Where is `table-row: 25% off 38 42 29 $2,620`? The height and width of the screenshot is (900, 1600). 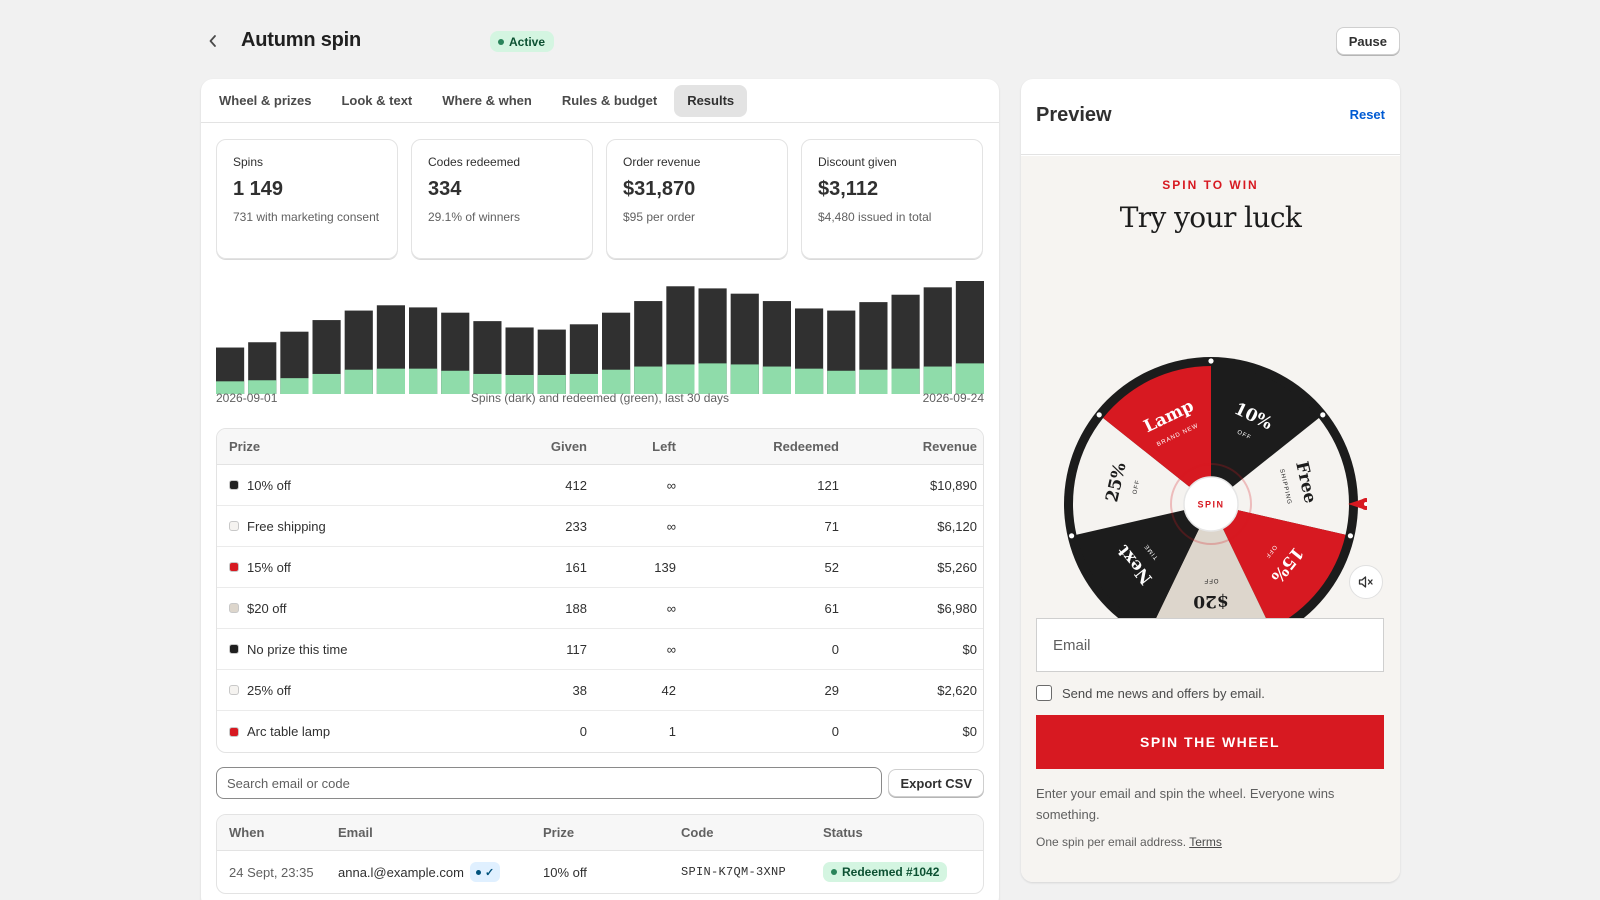
table-row: 25% off 38 42 29 $2,620 is located at coordinates (600, 690).